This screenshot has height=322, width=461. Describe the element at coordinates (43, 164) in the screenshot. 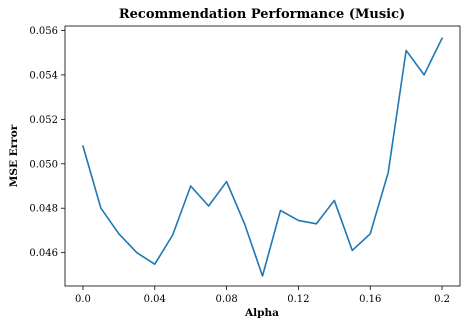

I see `y-tick-label: 0.050` at that location.